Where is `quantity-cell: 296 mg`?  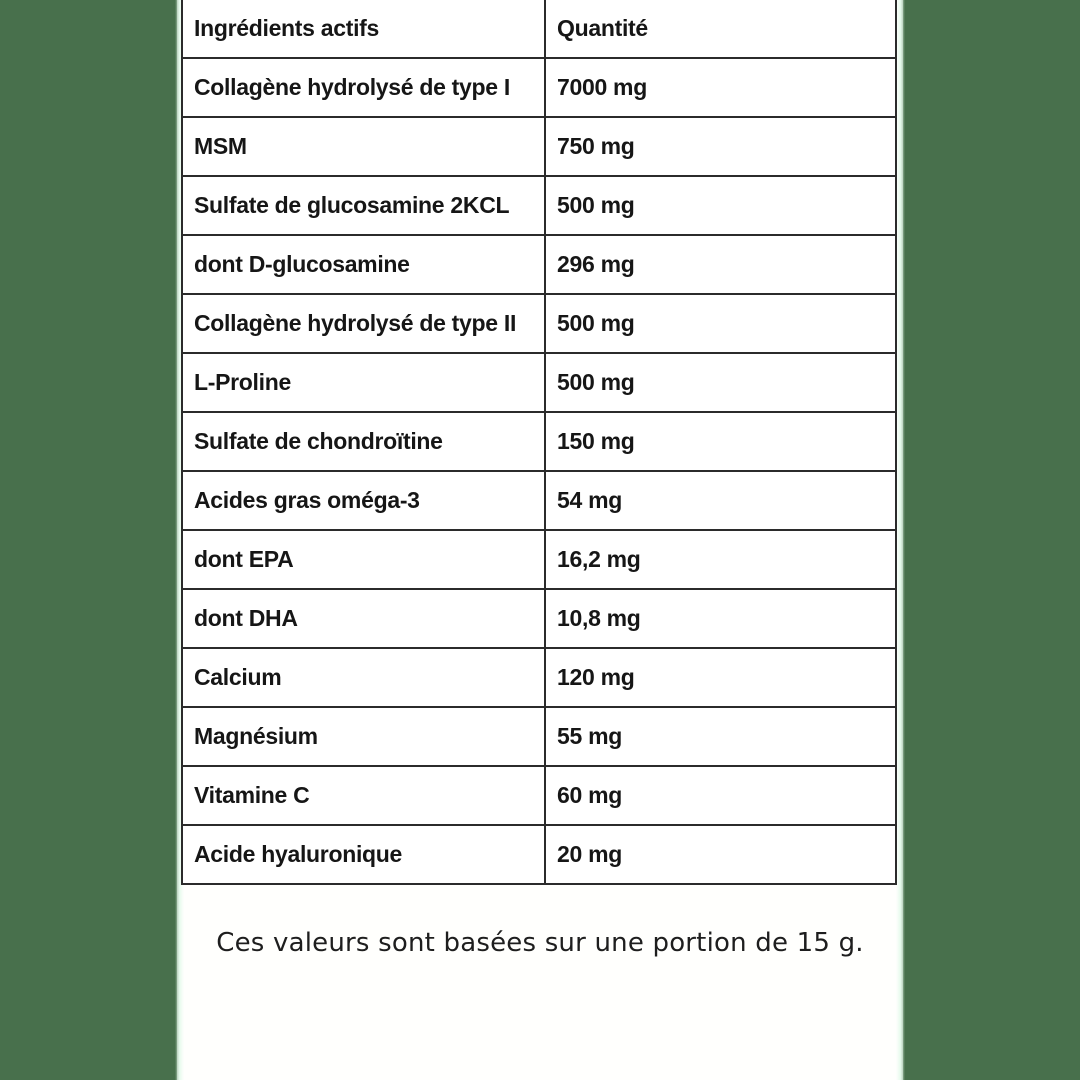 quantity-cell: 296 mg is located at coordinates (720, 264).